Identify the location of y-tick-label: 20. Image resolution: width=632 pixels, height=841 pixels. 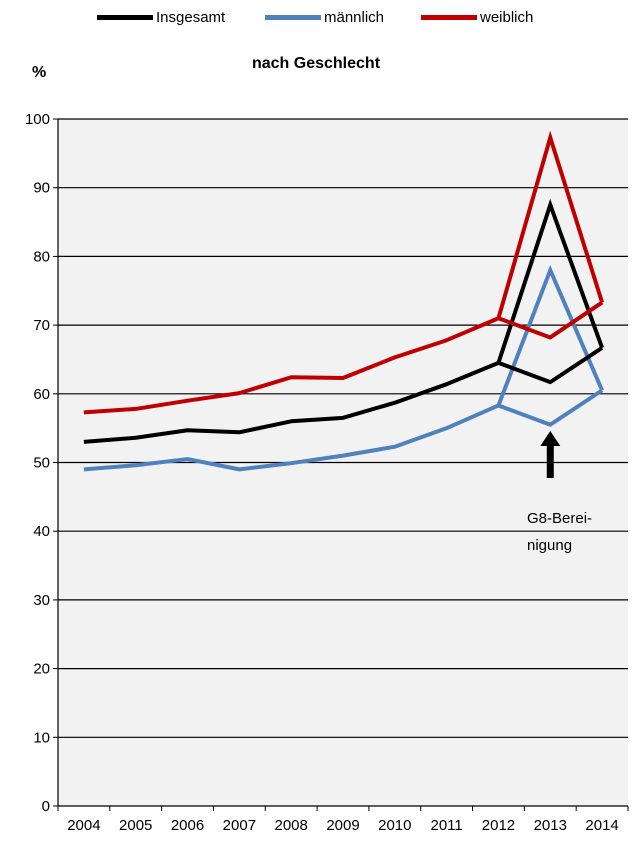
(41, 669).